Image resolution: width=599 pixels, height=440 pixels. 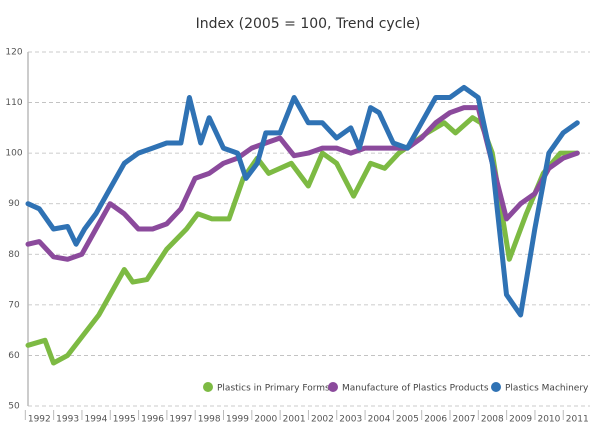 What do you see at coordinates (265, 420) in the screenshot?
I see `x-tick-label: 2000` at bounding box center [265, 420].